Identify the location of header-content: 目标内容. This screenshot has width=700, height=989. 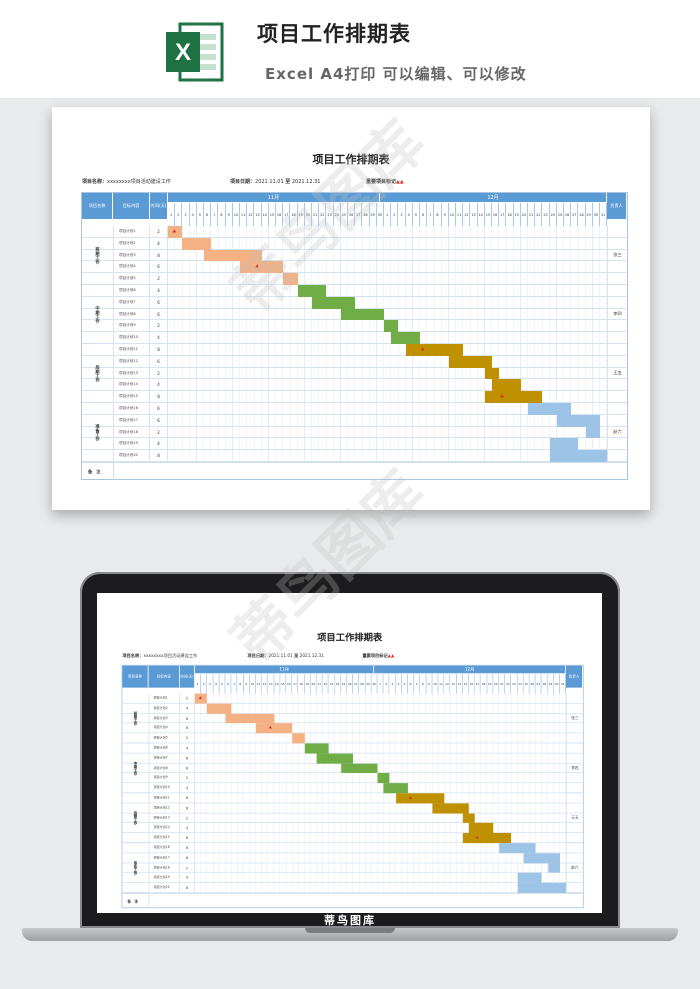
(131, 206).